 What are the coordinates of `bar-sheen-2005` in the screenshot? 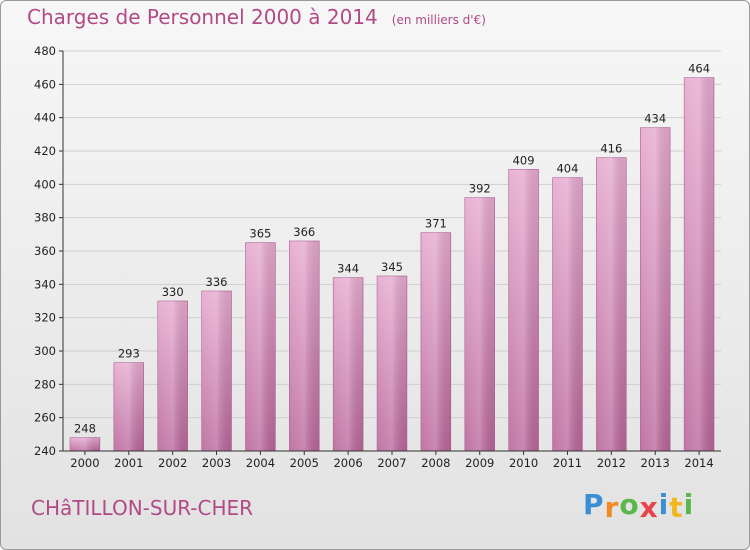 It's located at (304, 346).